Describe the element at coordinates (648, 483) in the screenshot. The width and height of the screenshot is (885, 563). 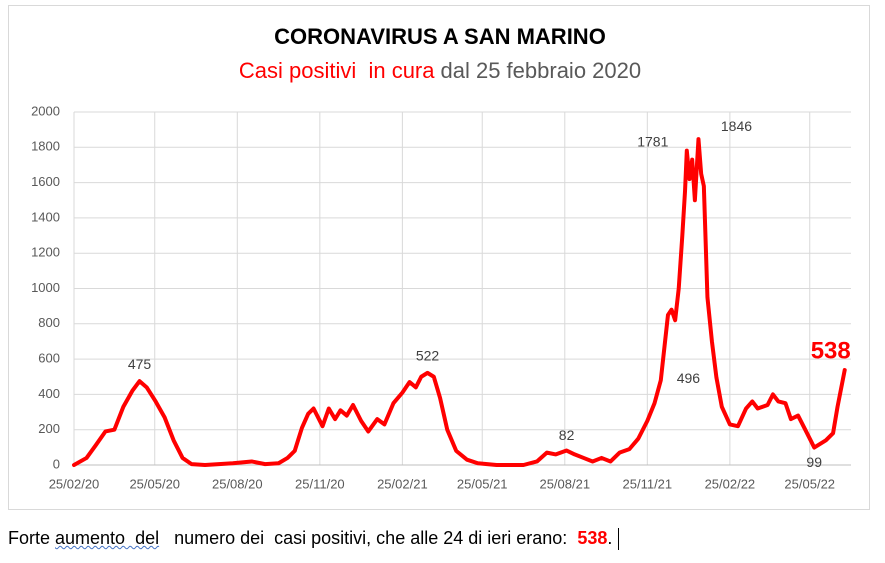
I see `x-tick-label: 25/11/21` at that location.